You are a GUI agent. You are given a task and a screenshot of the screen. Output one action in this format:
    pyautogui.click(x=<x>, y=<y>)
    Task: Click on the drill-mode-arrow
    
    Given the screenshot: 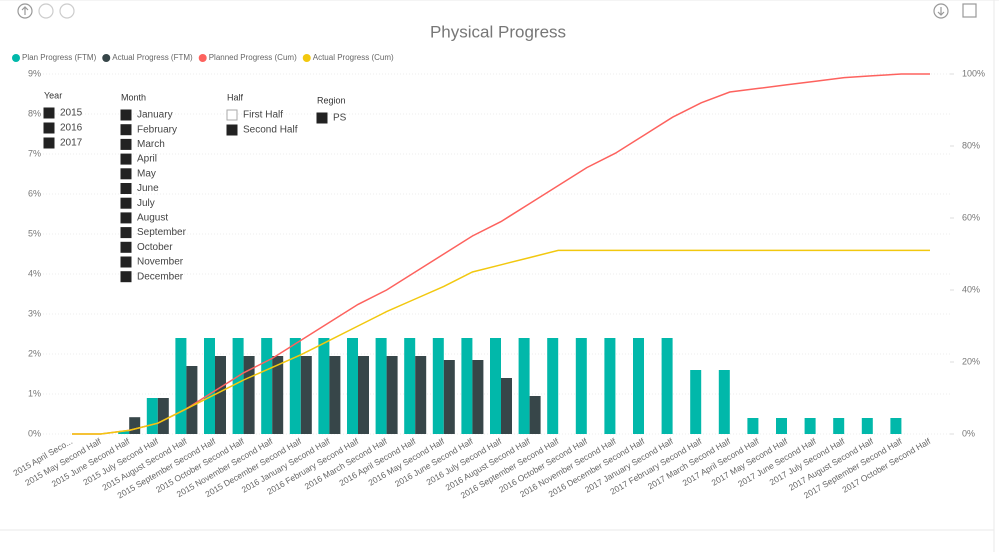 What is the action you would take?
    pyautogui.click(x=941, y=11)
    